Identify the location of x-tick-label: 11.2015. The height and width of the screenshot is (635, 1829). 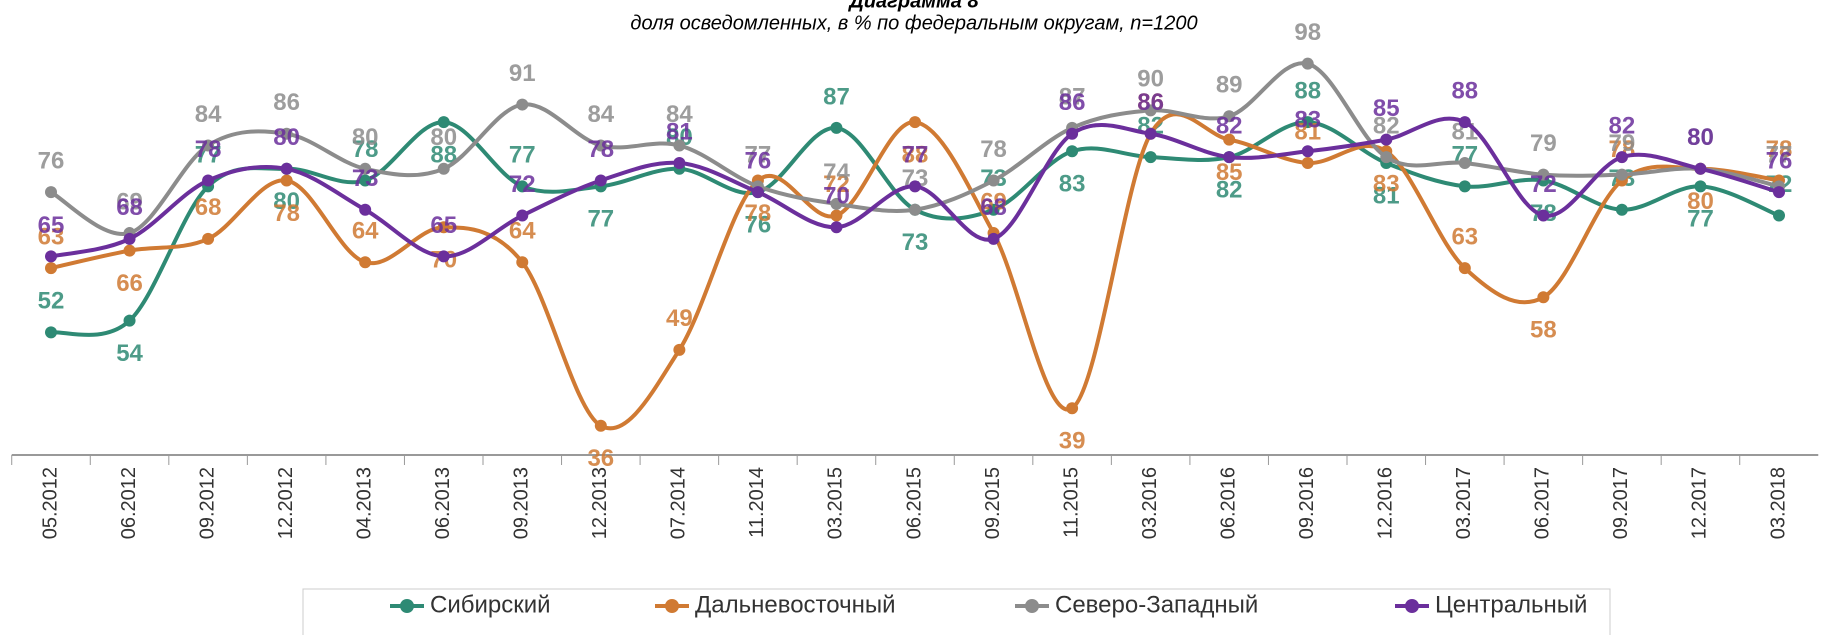
(1071, 502).